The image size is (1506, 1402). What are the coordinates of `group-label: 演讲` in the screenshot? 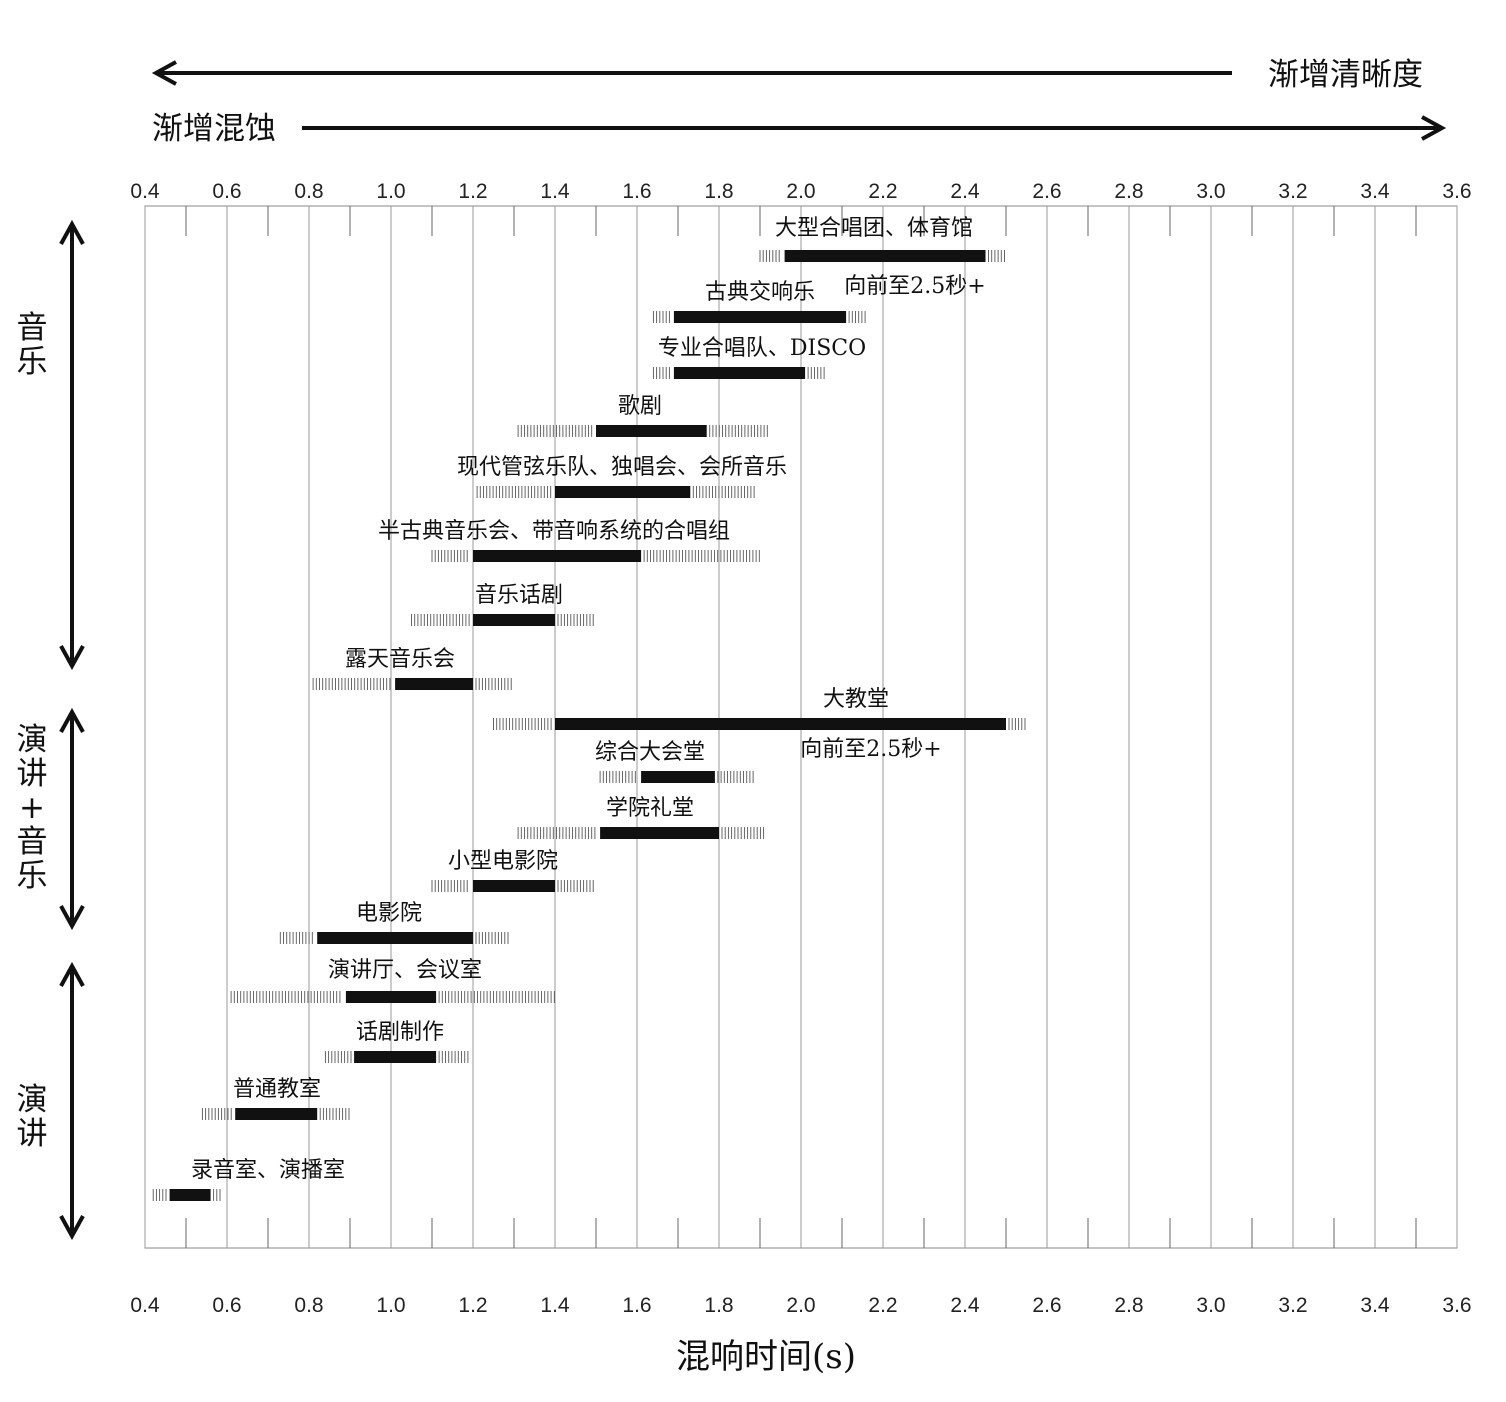 It's located at (32, 1117).